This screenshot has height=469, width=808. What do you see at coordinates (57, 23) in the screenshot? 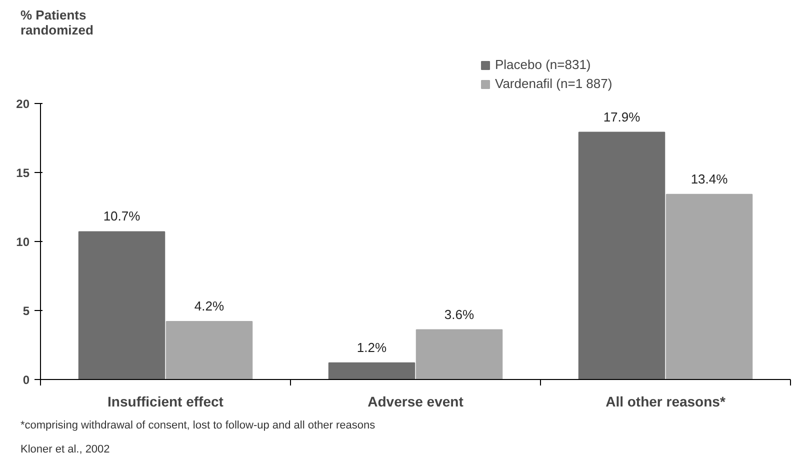
I see `y-axis-title: % Patients randomized` at bounding box center [57, 23].